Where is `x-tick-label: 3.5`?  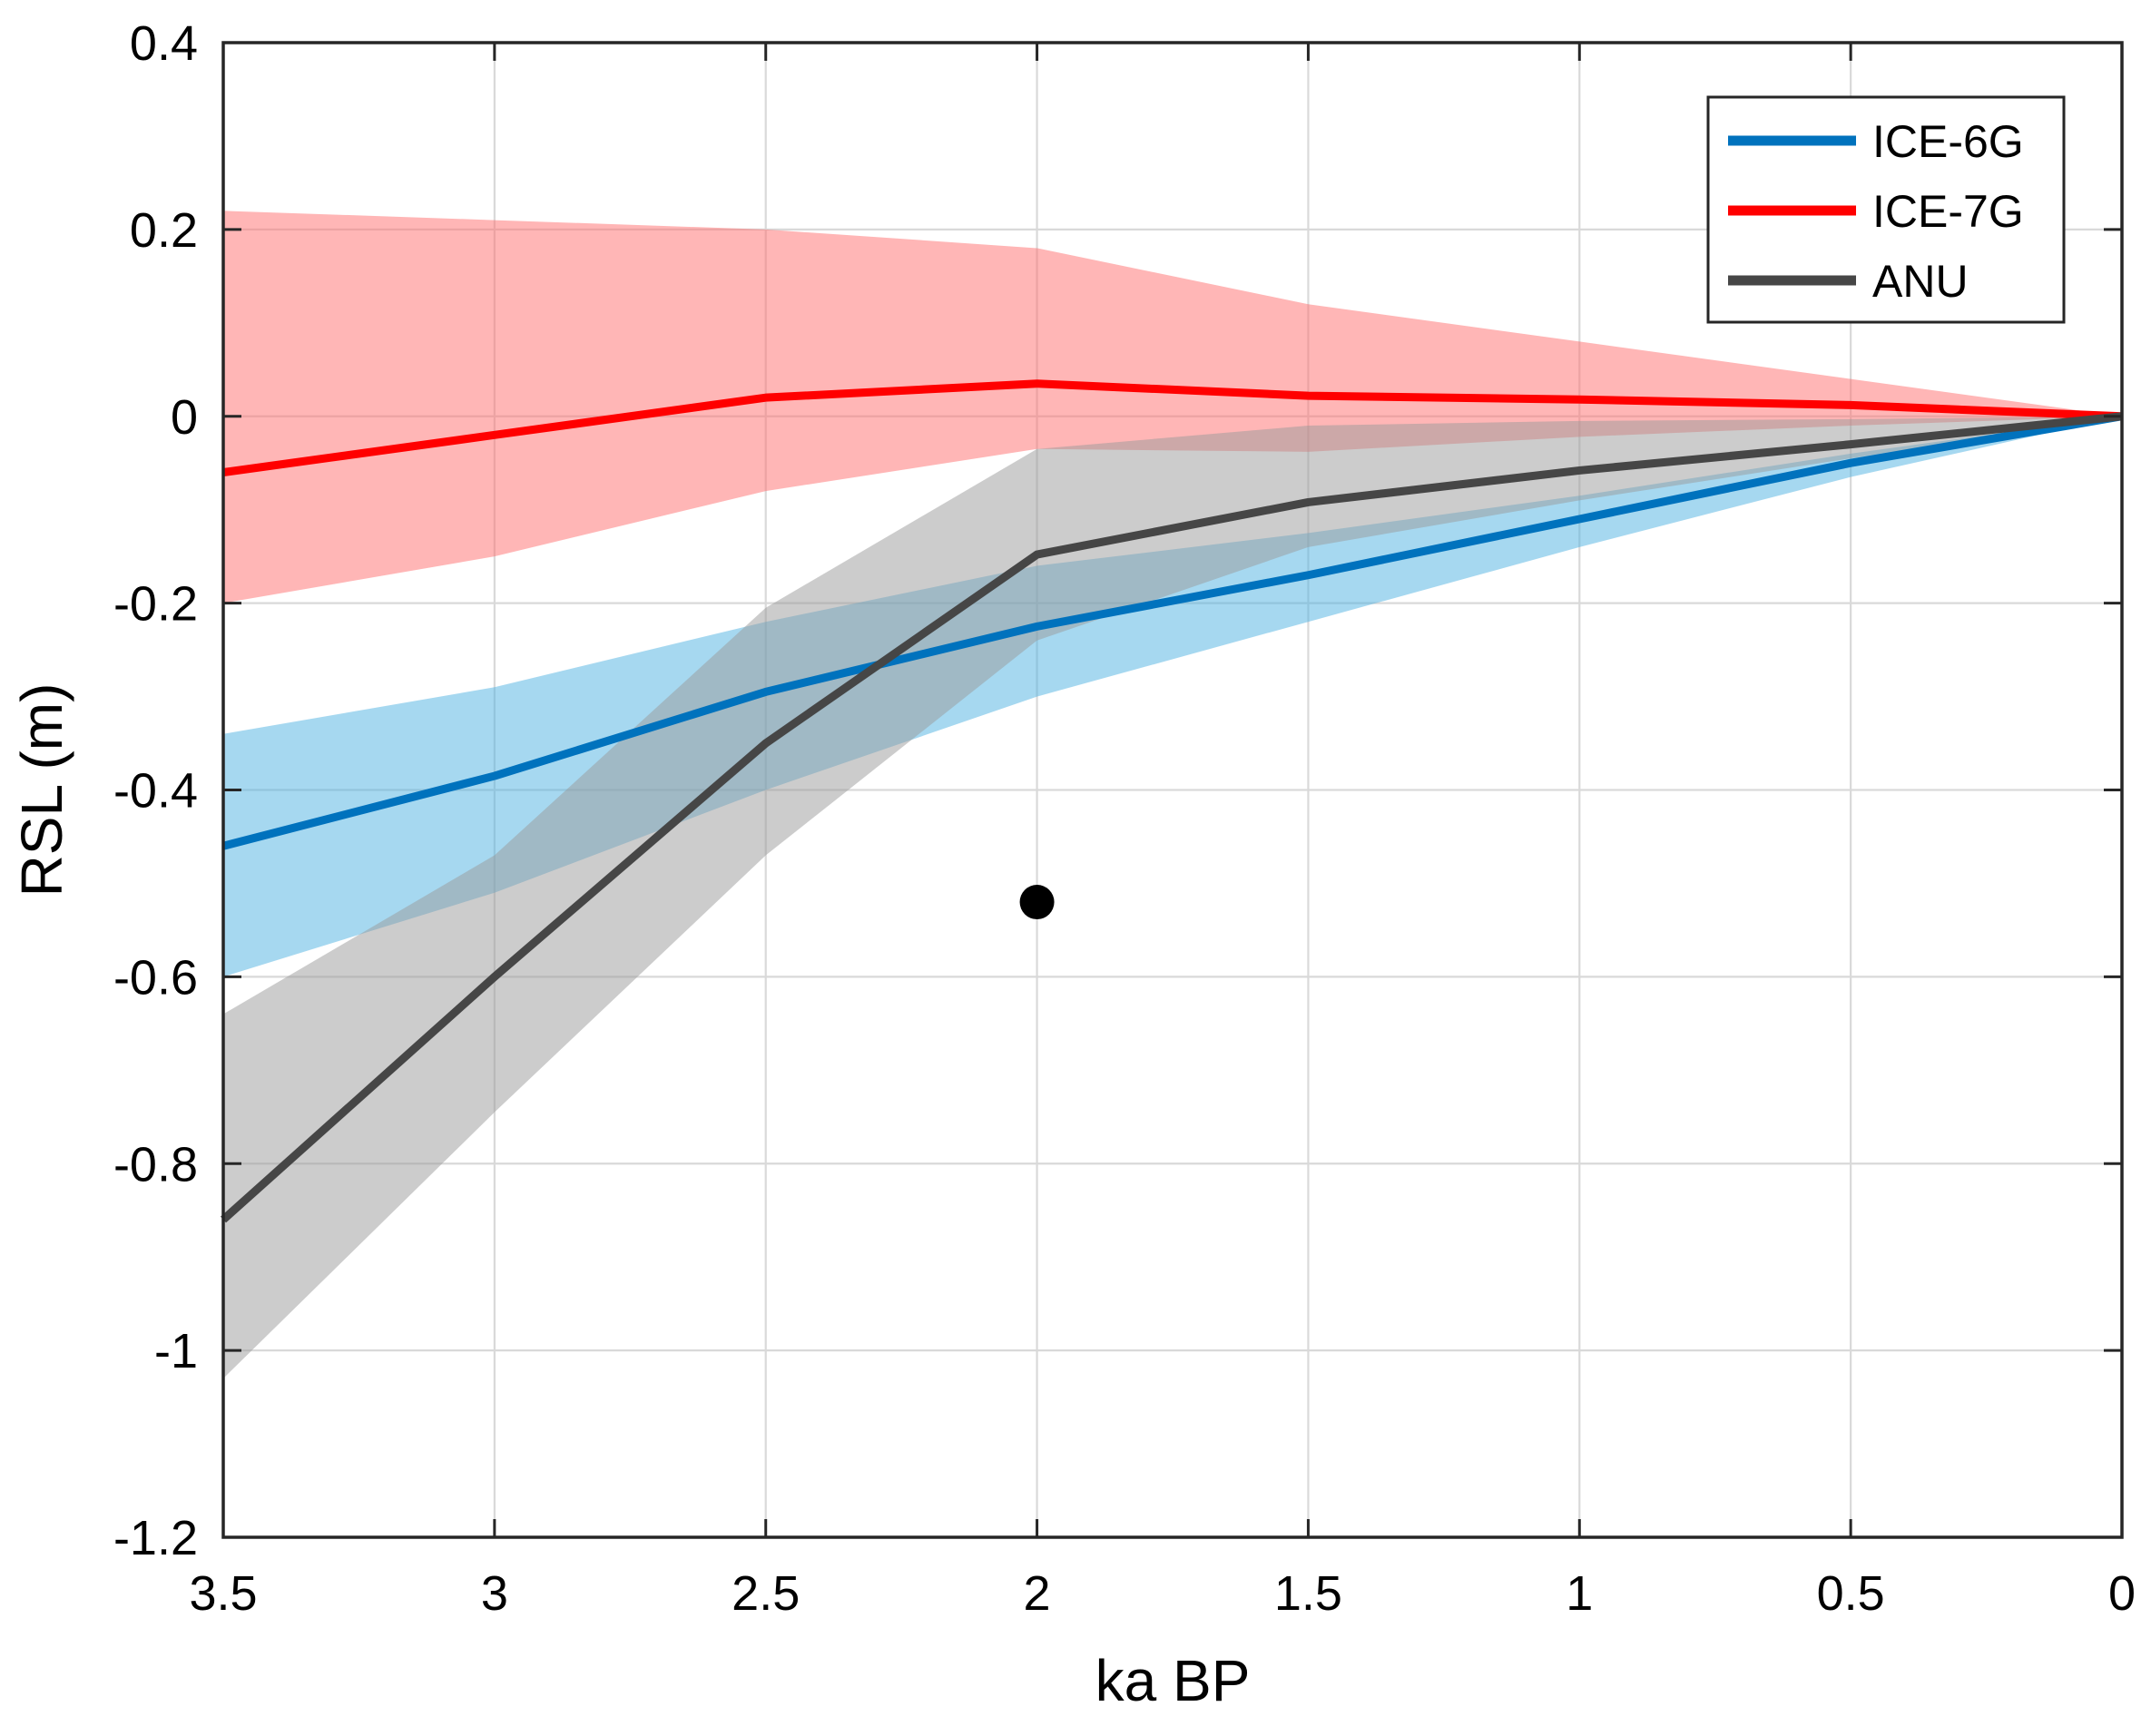
x-tick-label: 3.5 is located at coordinates (223, 1593).